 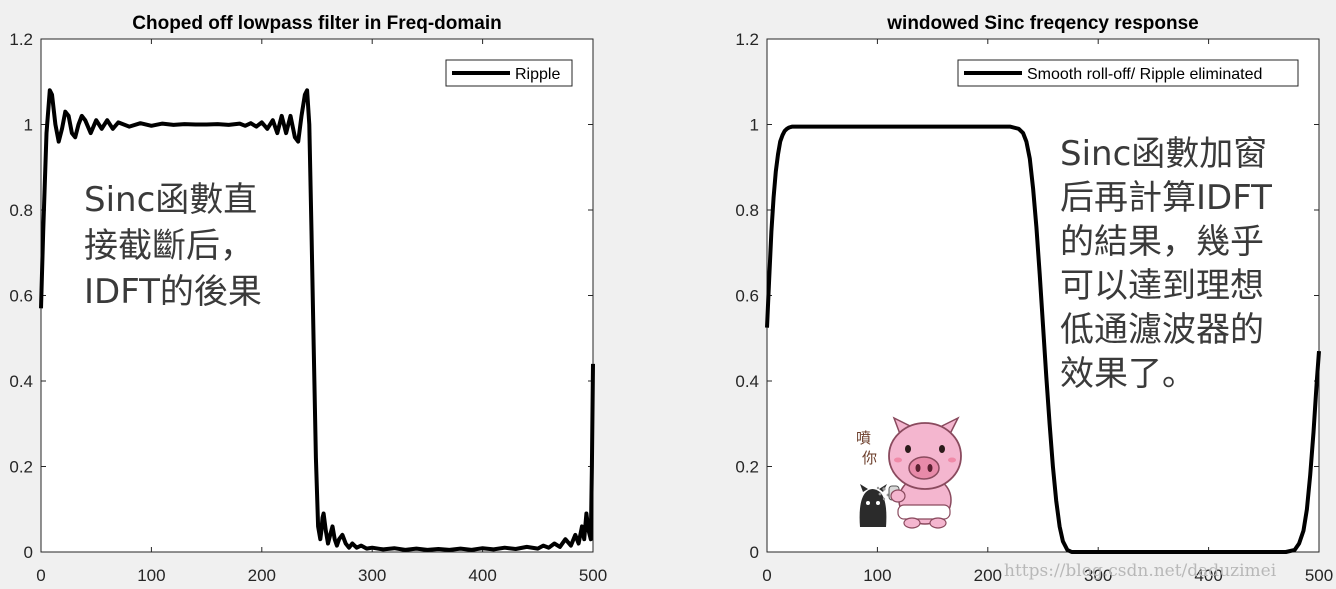 I want to click on chart-2-xtick-label-0: 0, so click(x=766, y=575).